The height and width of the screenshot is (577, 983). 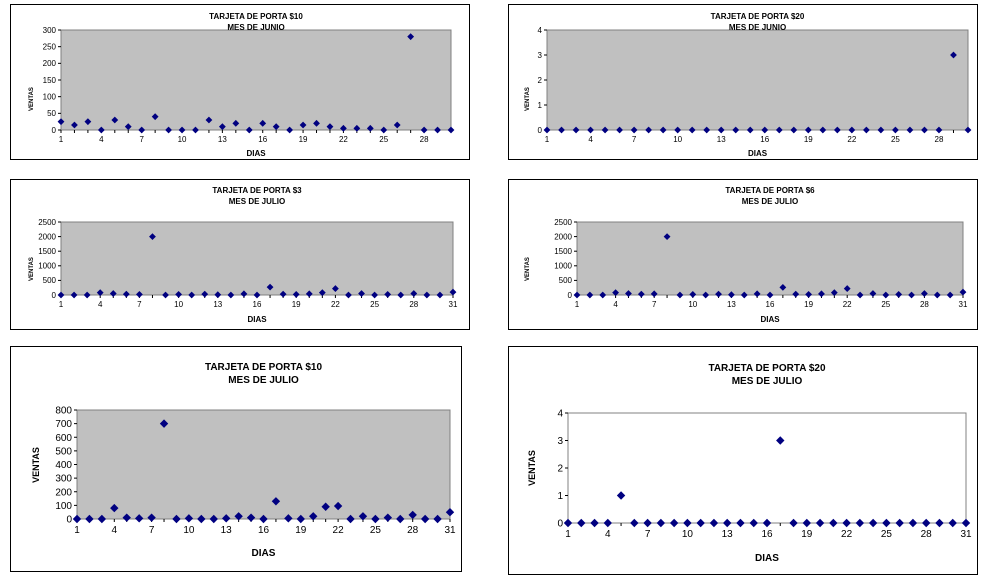 I want to click on x-tick-label: 19, so click(x=808, y=139).